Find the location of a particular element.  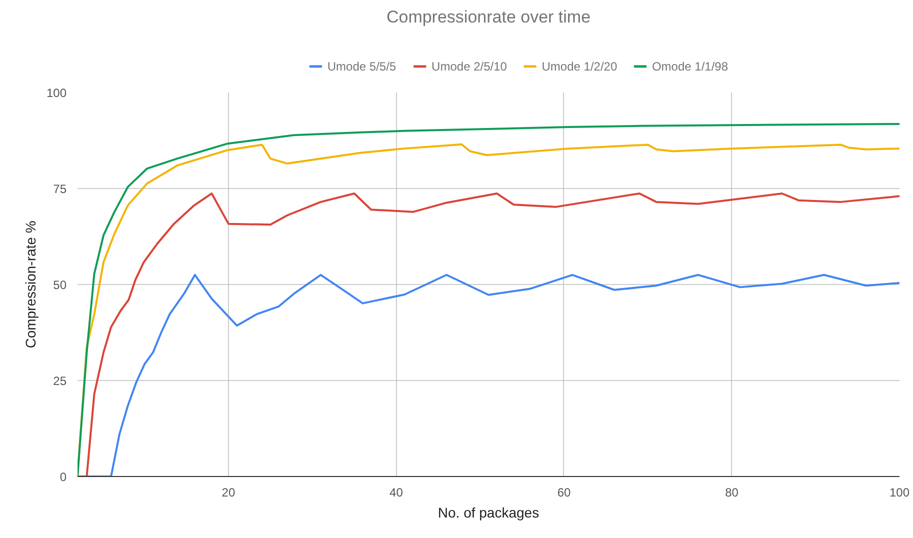

y-tick-label: 0 is located at coordinates (63, 477).